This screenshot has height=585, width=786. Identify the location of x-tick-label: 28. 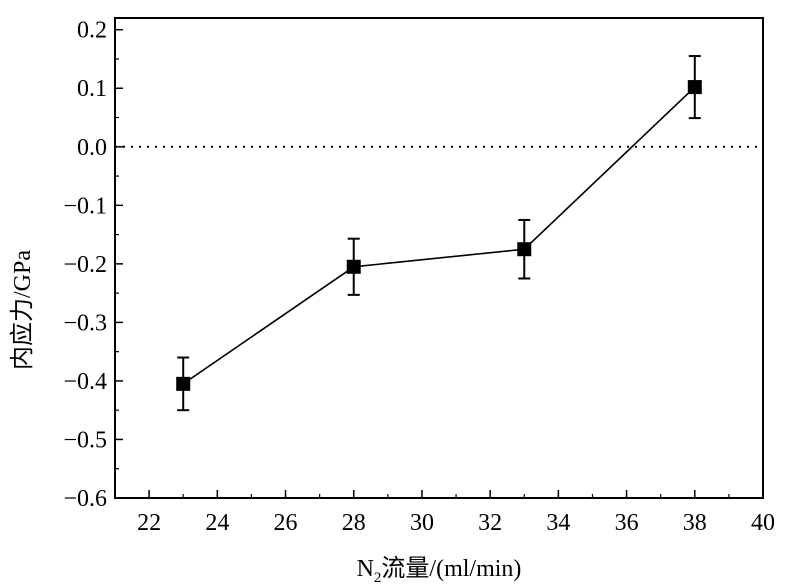
(354, 523).